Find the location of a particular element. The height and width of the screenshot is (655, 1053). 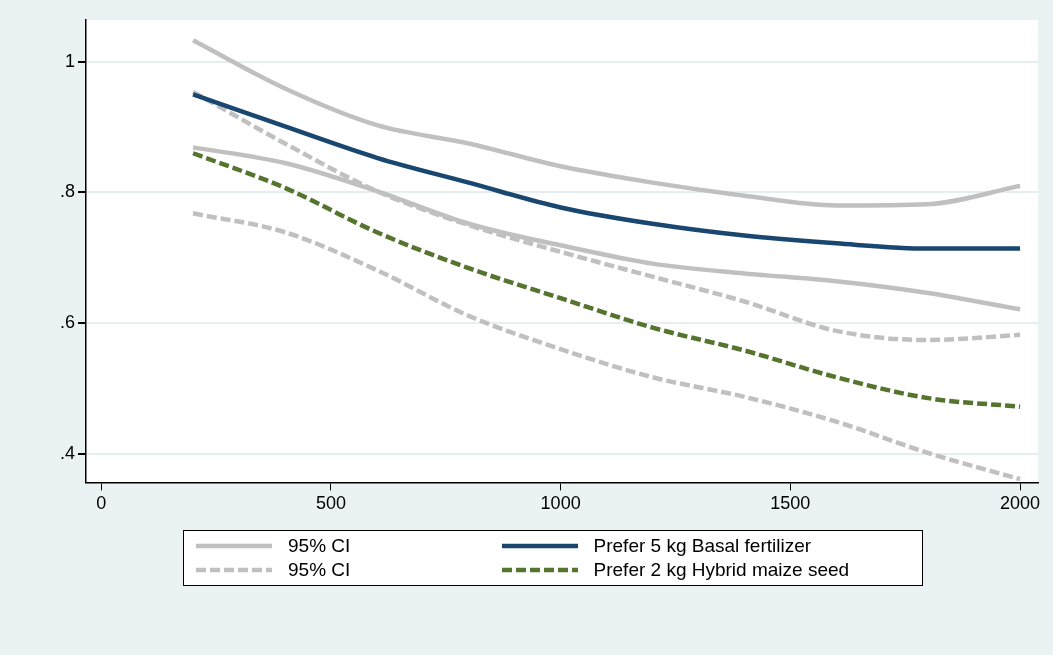

x-tick-label: 1000 is located at coordinates (560, 503).